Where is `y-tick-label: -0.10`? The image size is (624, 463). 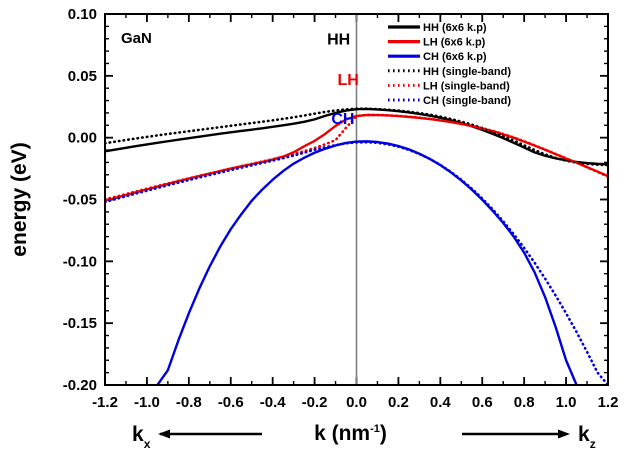 y-tick-label: -0.10 is located at coordinates (80, 261).